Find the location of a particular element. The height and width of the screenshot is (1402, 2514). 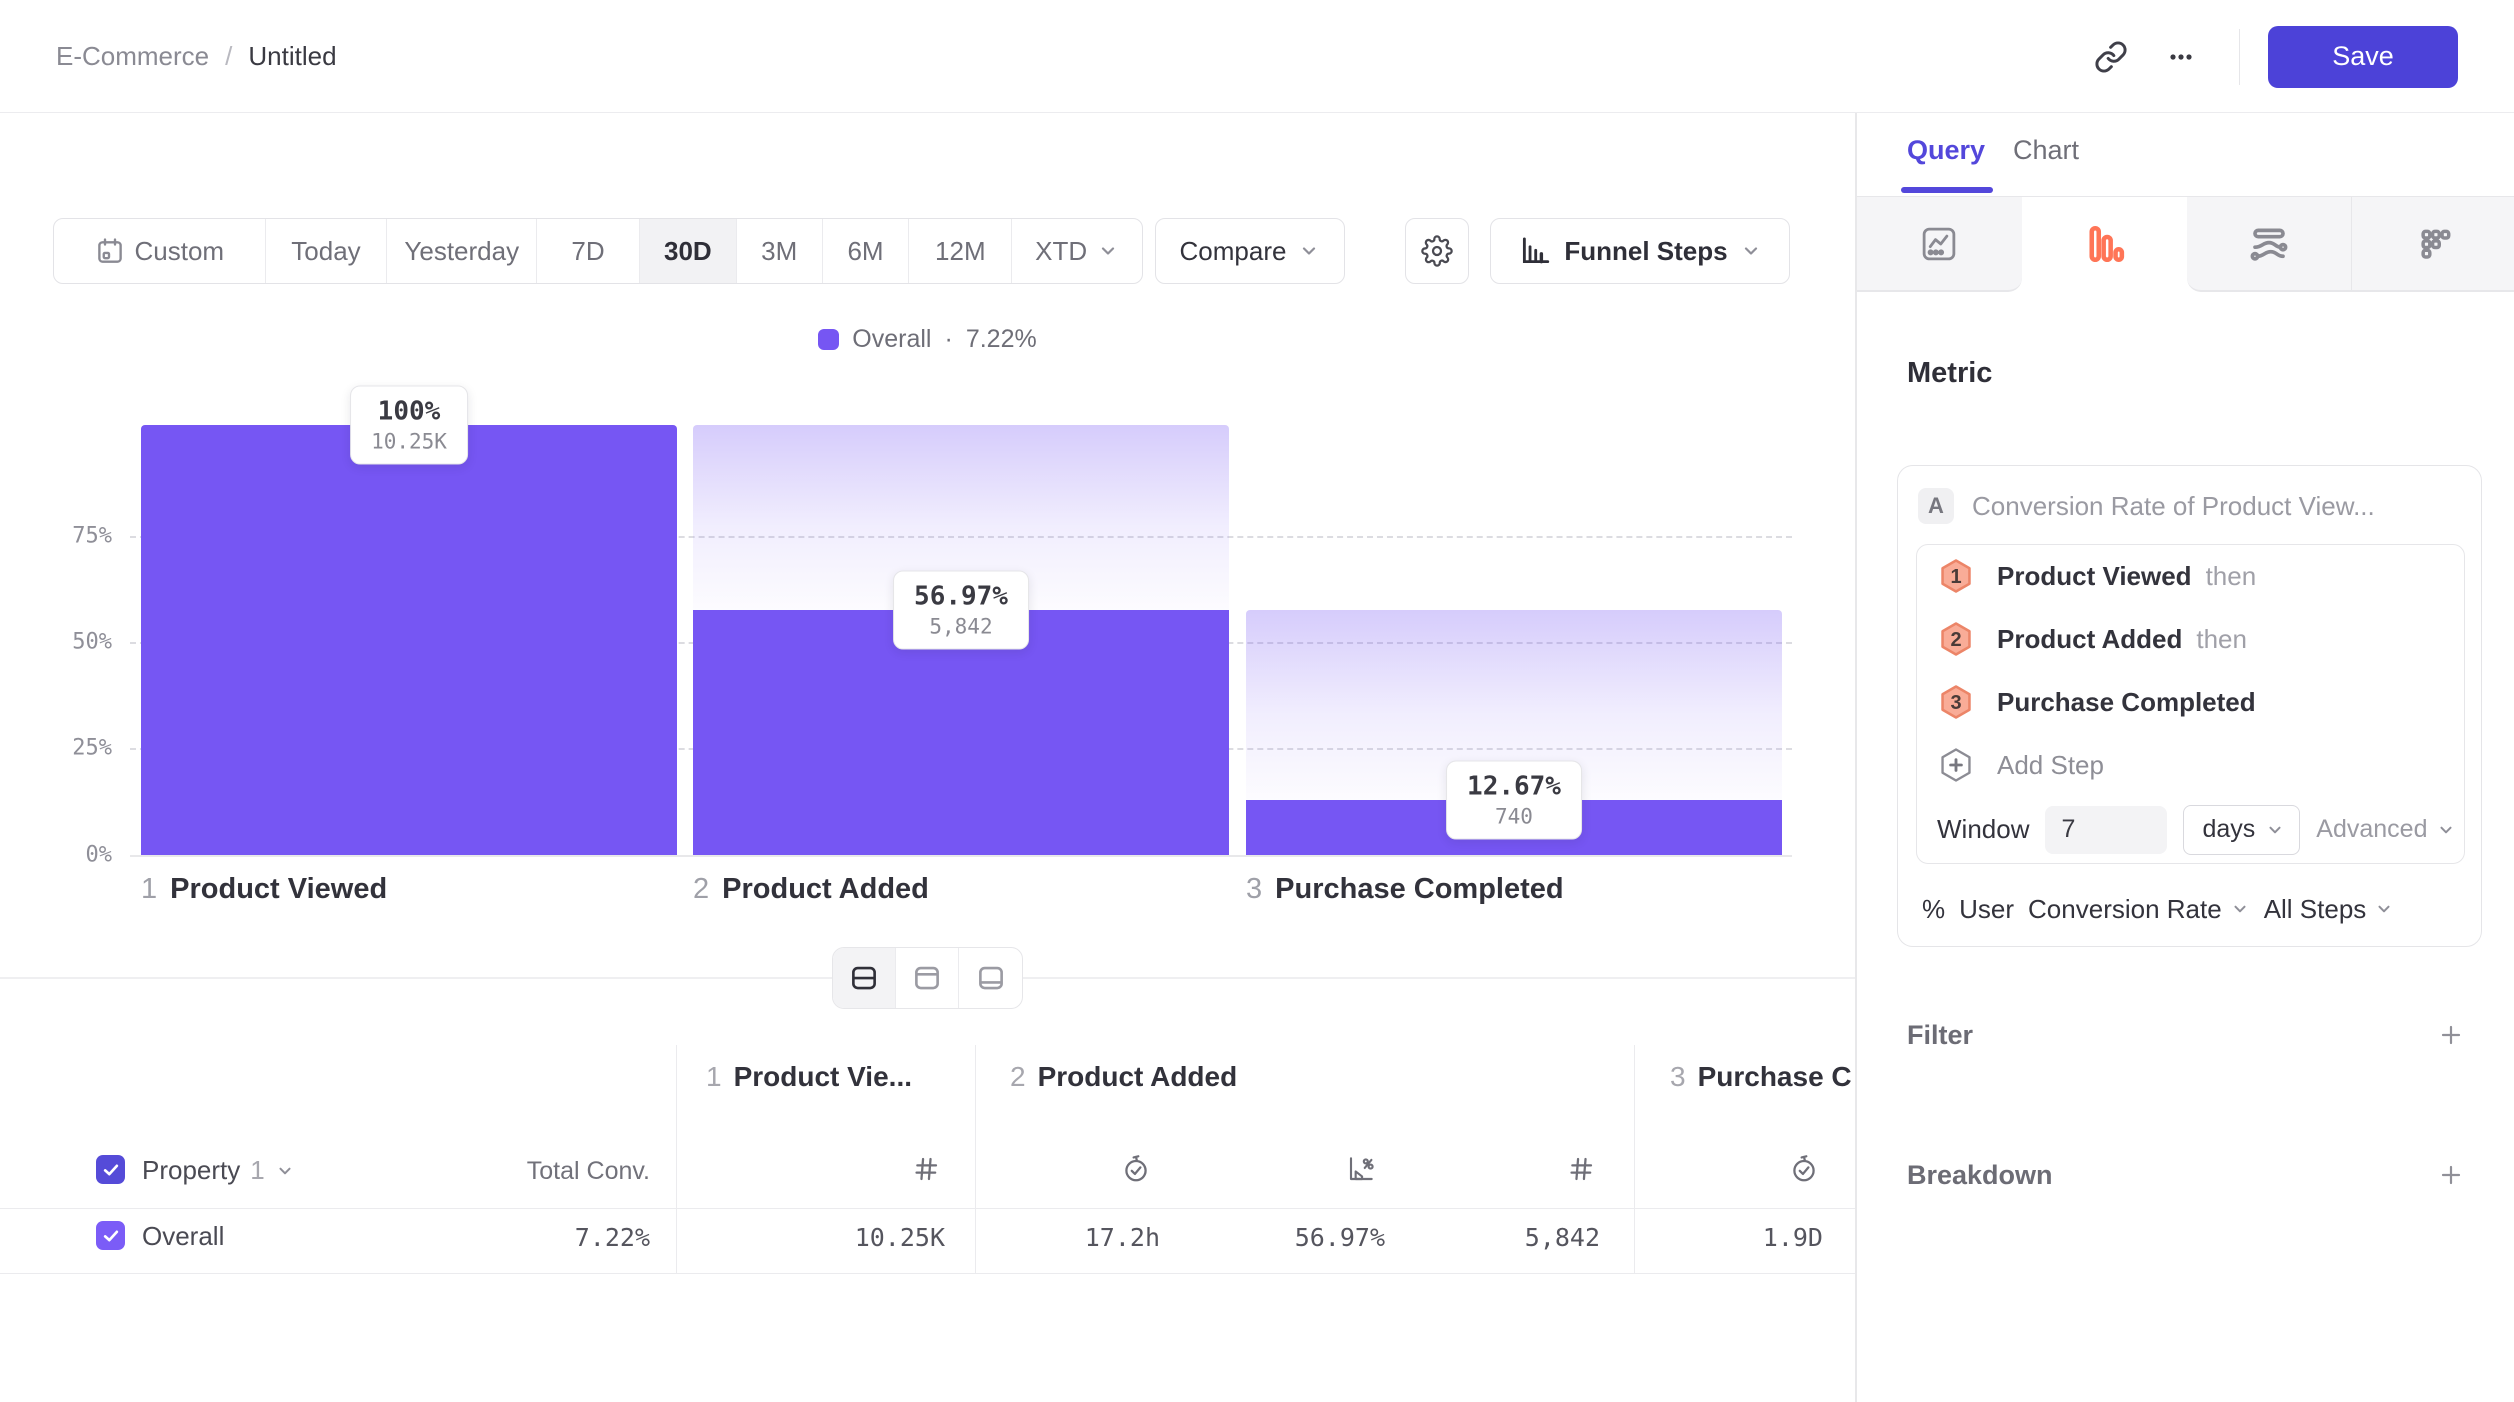

select-all-checkbox is located at coordinates (110, 1169).